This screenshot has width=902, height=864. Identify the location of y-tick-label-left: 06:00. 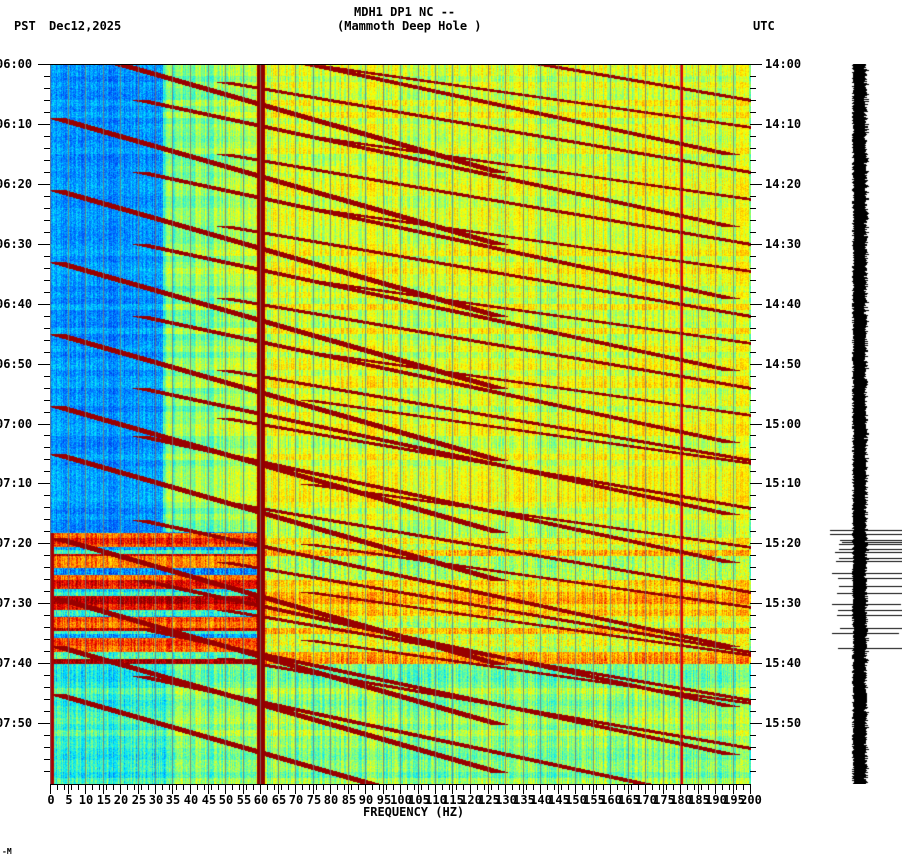
(16, 64).